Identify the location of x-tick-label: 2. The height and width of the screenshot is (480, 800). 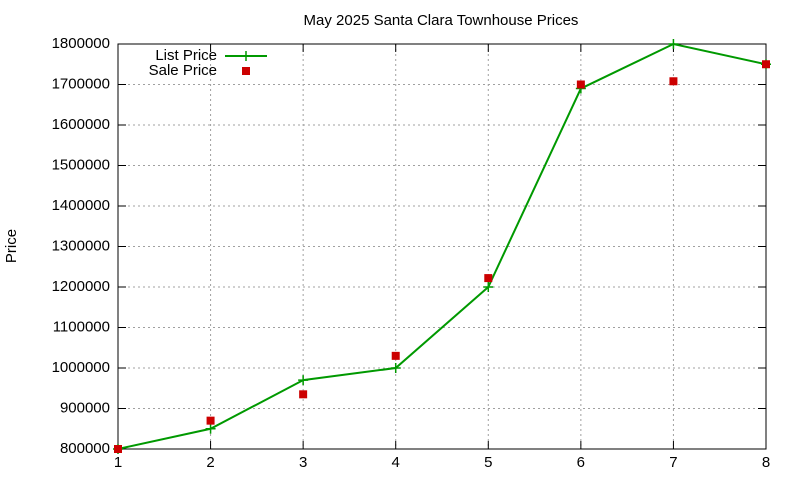
(210, 462).